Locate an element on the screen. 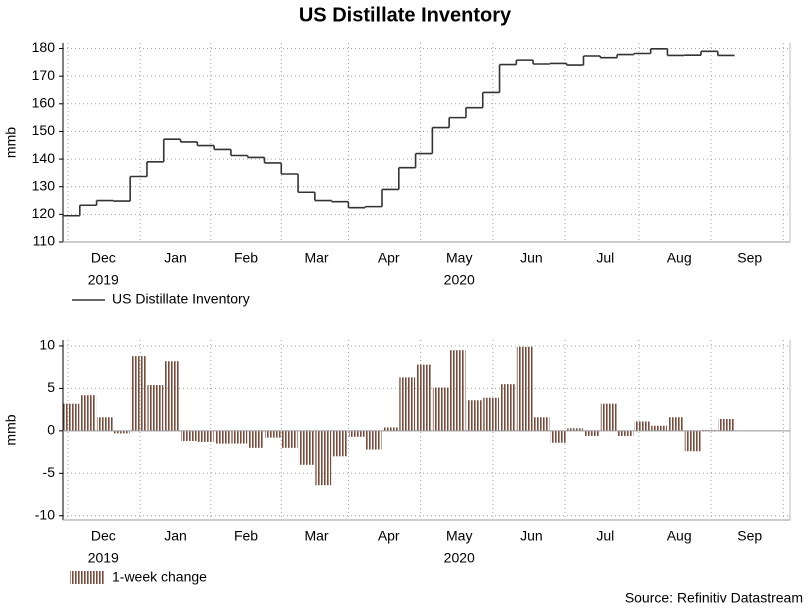 Image resolution: width=811 pixels, height=608 pixels. y-tick-label: 130 is located at coordinates (44, 185).